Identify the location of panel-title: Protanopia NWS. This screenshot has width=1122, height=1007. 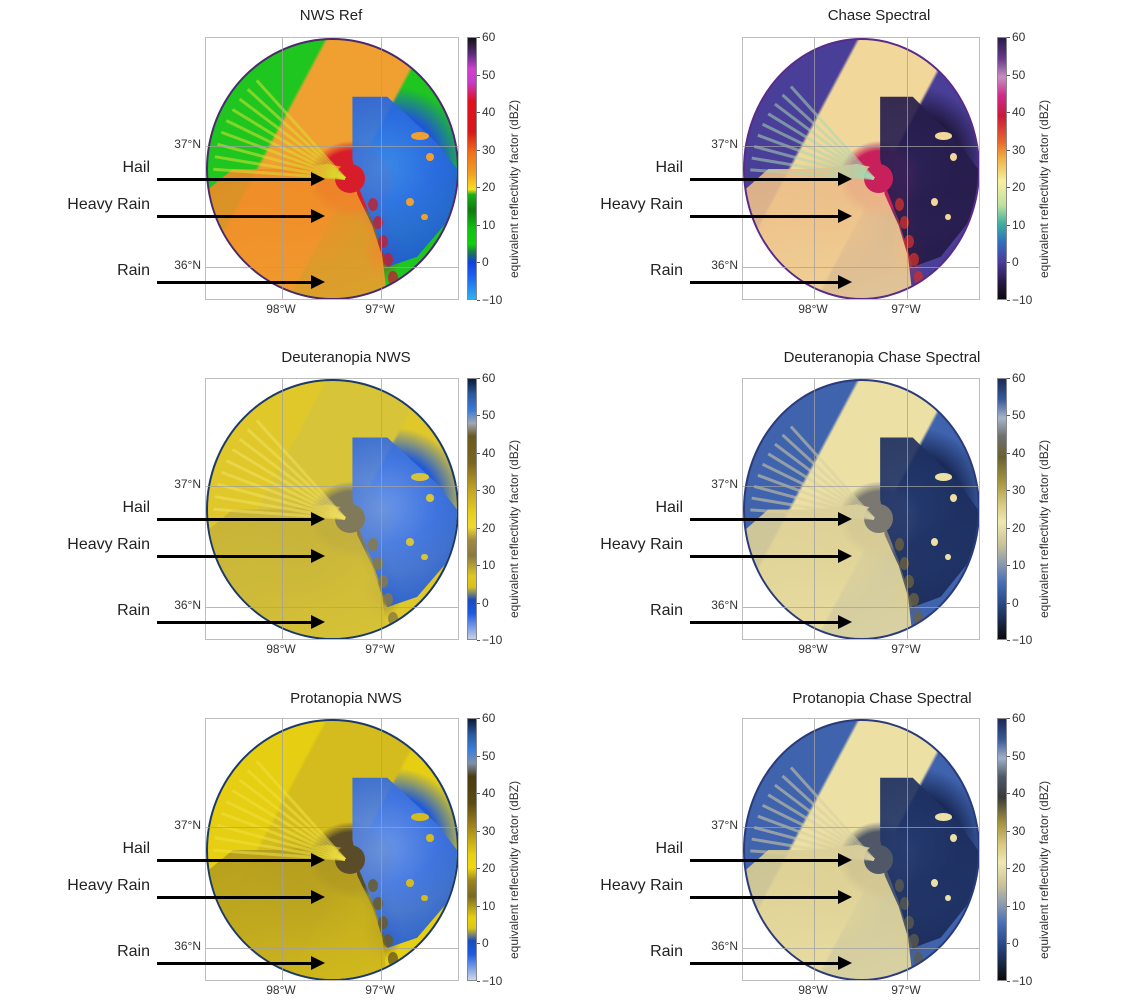
(346, 698).